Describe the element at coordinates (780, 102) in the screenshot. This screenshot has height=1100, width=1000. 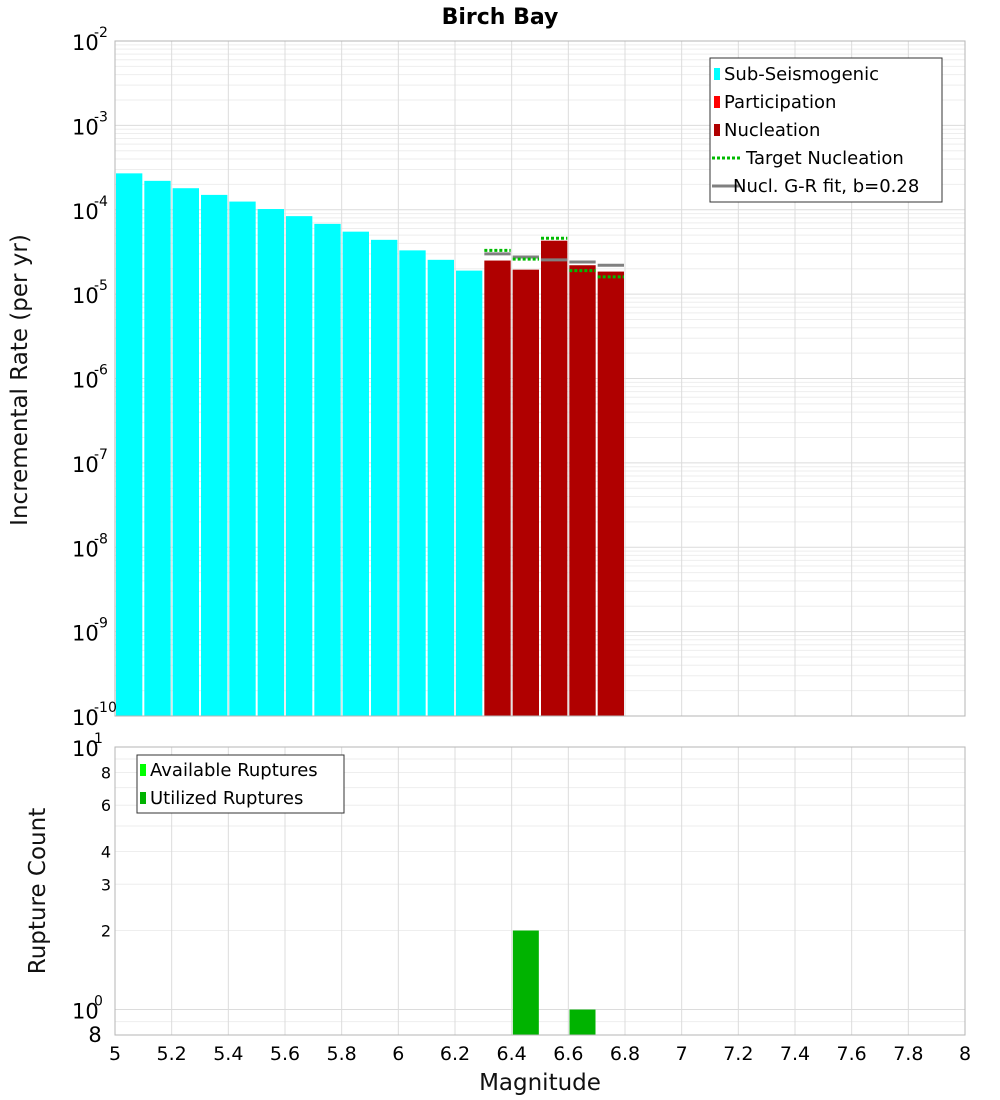
I see `legend-label: Participation` at that location.